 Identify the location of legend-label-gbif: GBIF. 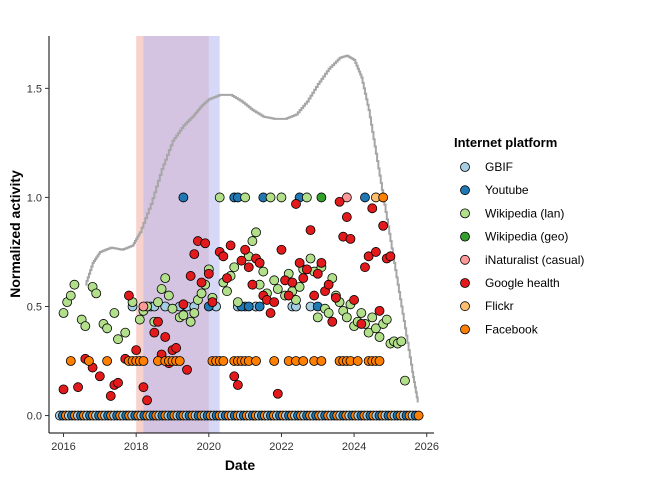
(499, 167).